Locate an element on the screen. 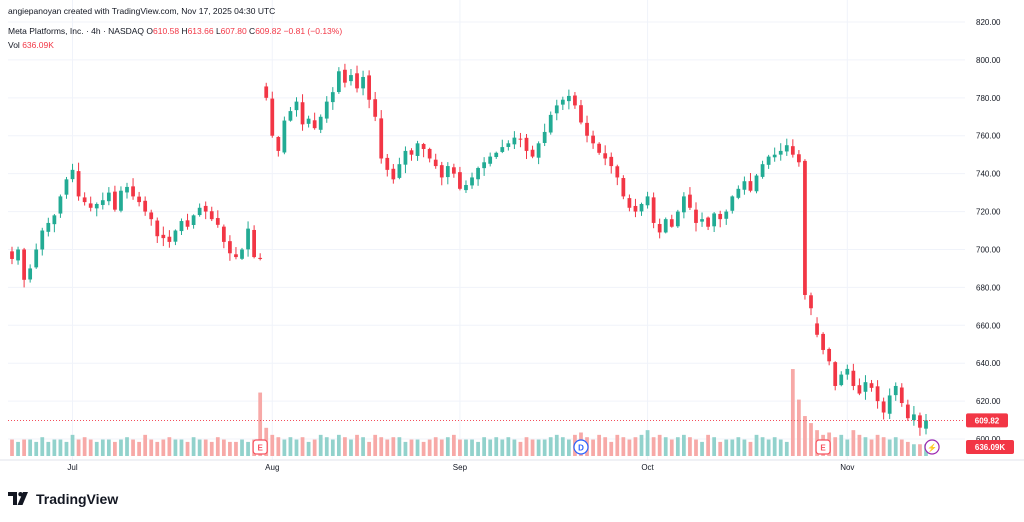  tradingview-logo-icon is located at coordinates (18, 498).